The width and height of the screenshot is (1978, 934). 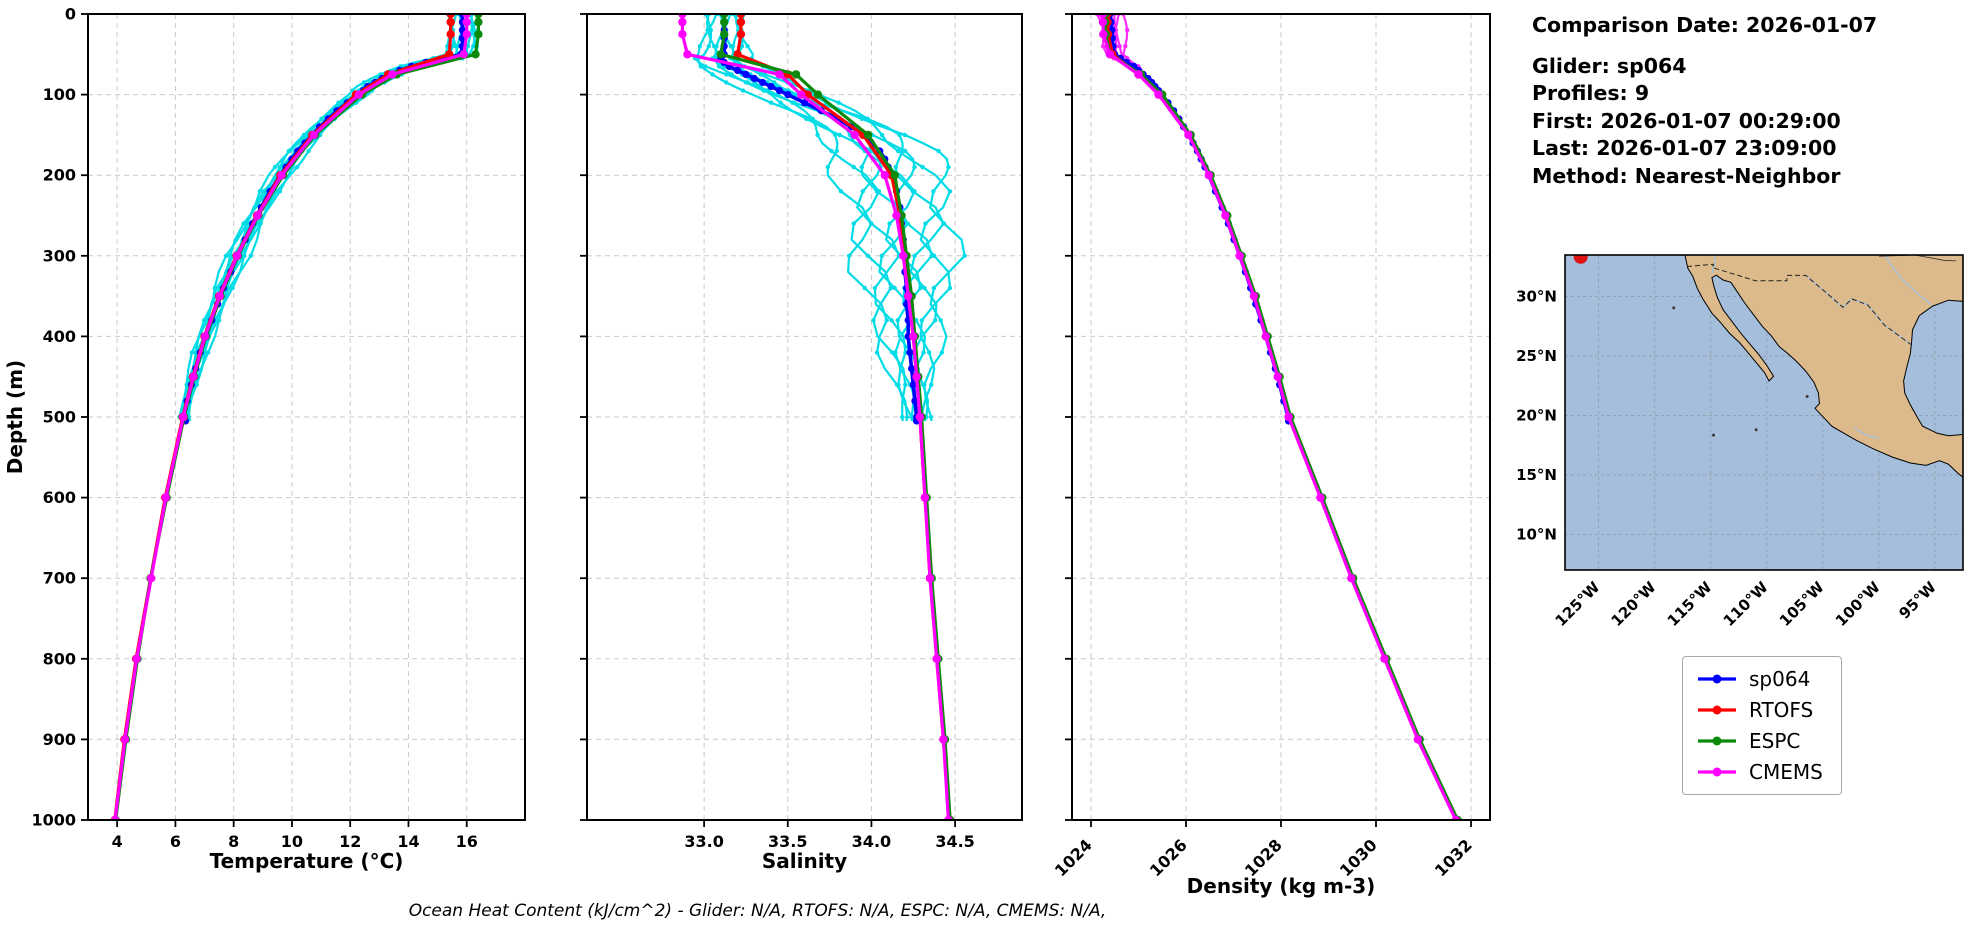 What do you see at coordinates (1536, 297) in the screenshot?
I see `svg-text: 30°N` at bounding box center [1536, 297].